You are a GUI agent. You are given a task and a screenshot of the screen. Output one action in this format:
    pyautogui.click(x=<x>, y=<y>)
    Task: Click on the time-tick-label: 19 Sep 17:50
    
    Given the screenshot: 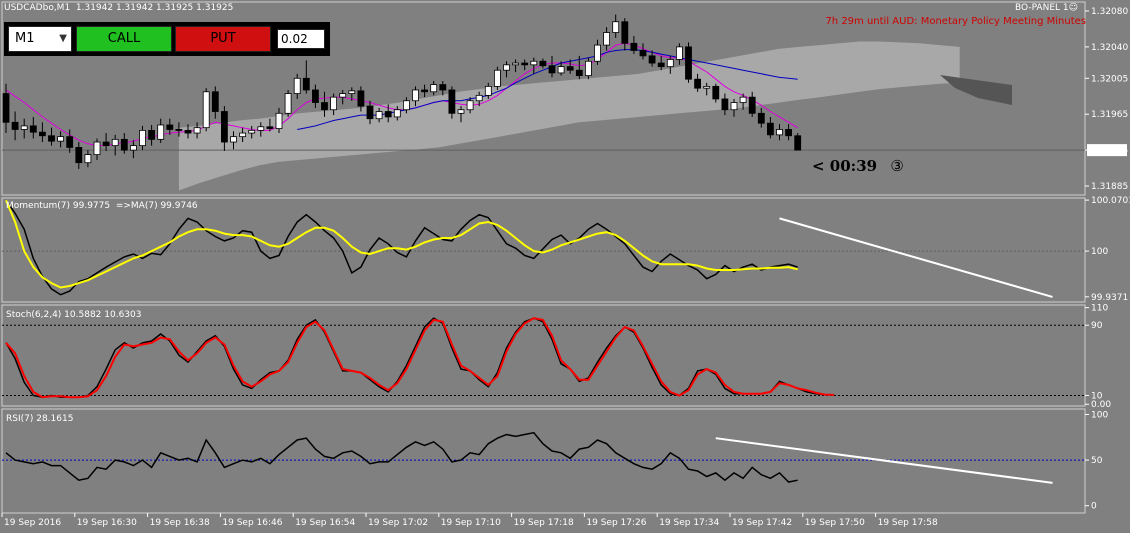 What is the action you would take?
    pyautogui.click(x=835, y=523)
    